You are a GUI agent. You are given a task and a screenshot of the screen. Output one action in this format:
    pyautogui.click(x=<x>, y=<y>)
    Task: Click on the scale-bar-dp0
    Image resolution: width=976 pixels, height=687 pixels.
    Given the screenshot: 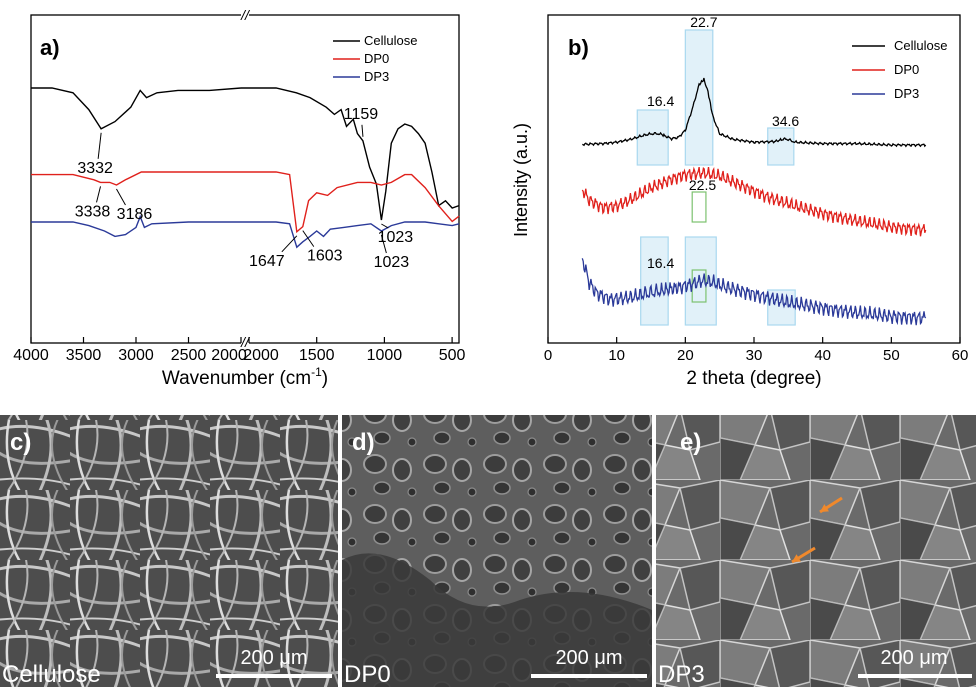 What is the action you would take?
    pyautogui.click(x=589, y=676)
    